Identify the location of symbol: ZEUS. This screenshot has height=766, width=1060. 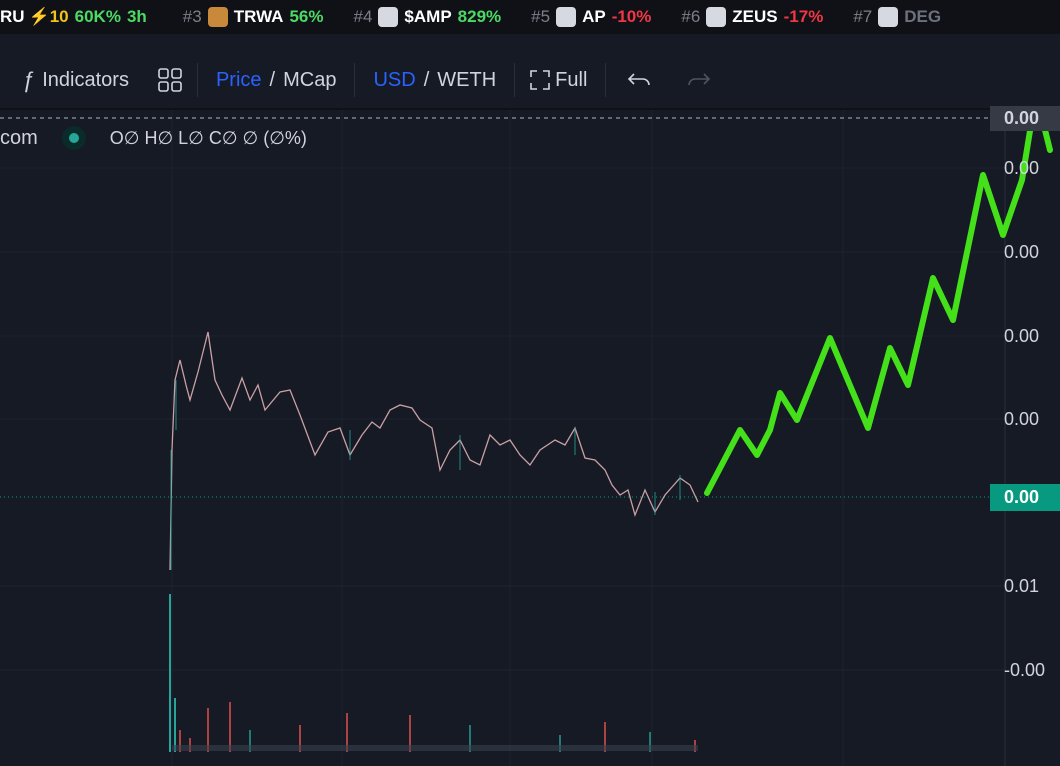
(755, 16).